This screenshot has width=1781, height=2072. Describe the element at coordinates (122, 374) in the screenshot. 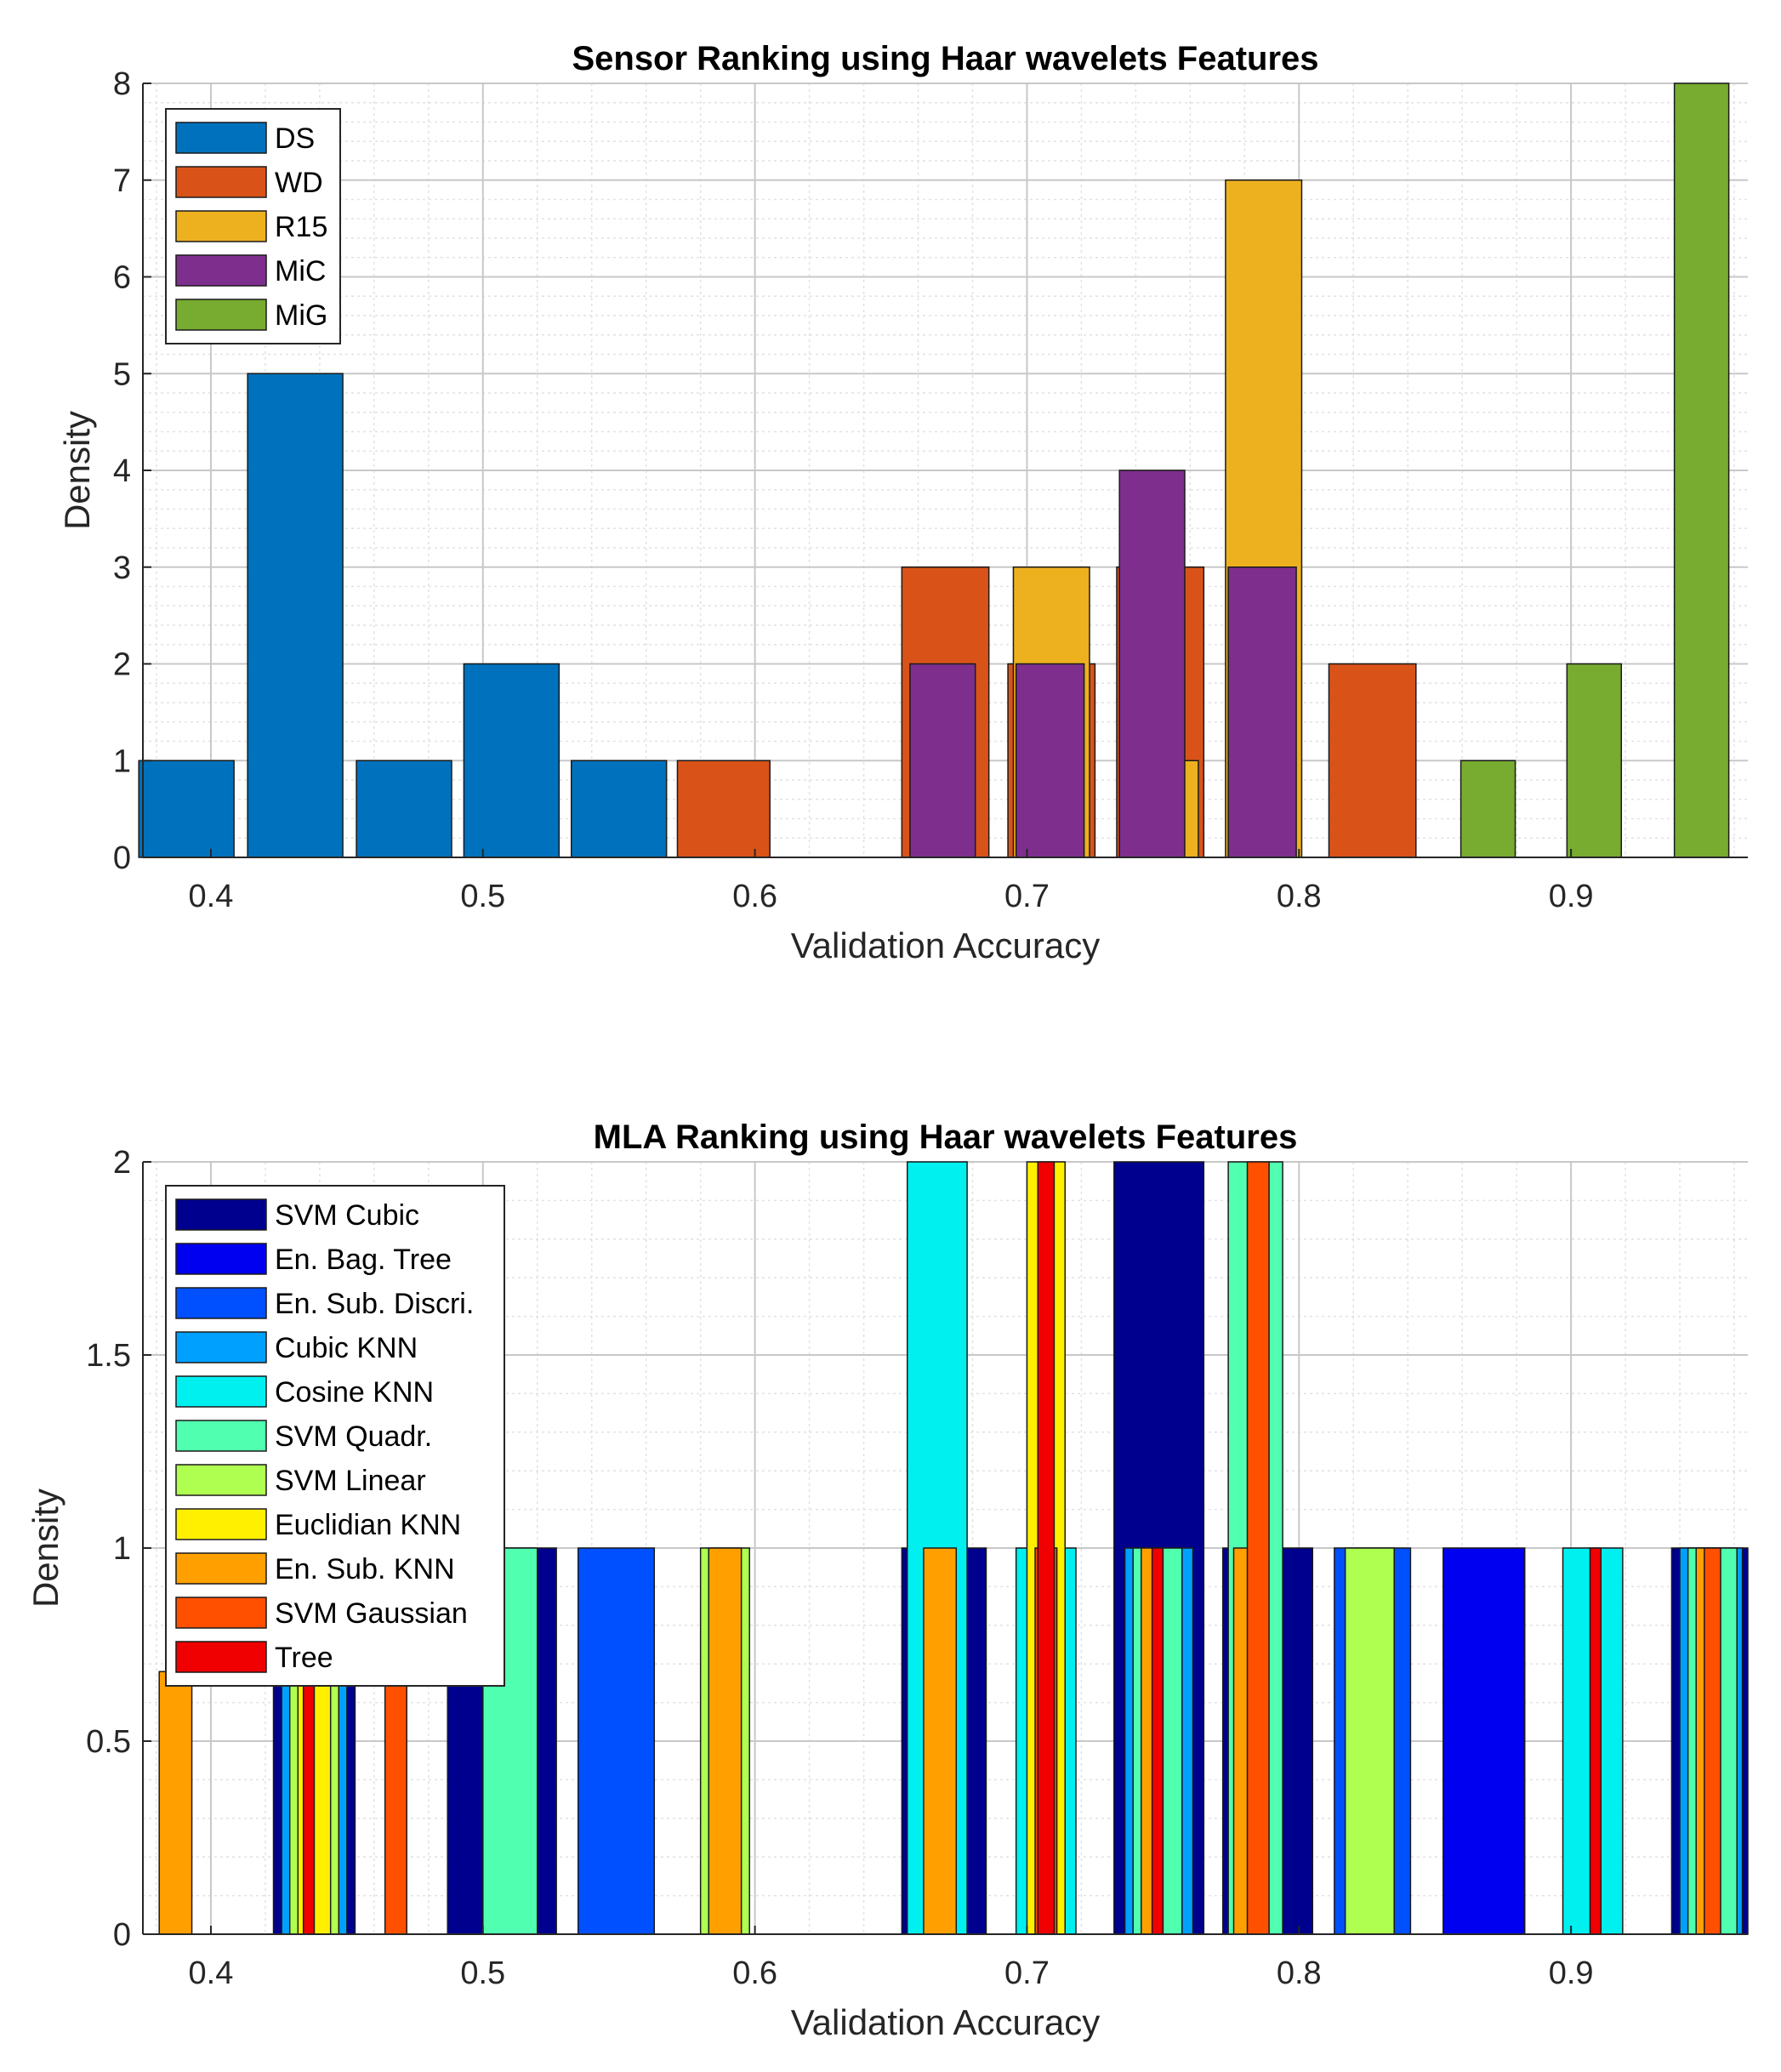

I see `y-tick-label: 5` at that location.